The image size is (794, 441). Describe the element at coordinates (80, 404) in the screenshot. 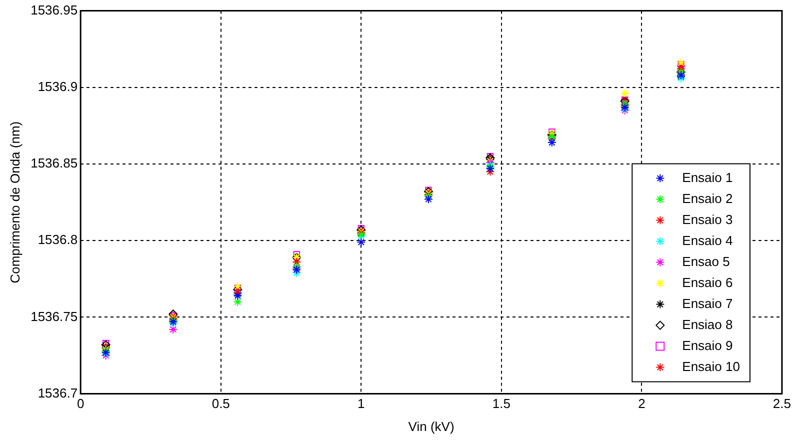

I see `x-tick-label: 0` at that location.